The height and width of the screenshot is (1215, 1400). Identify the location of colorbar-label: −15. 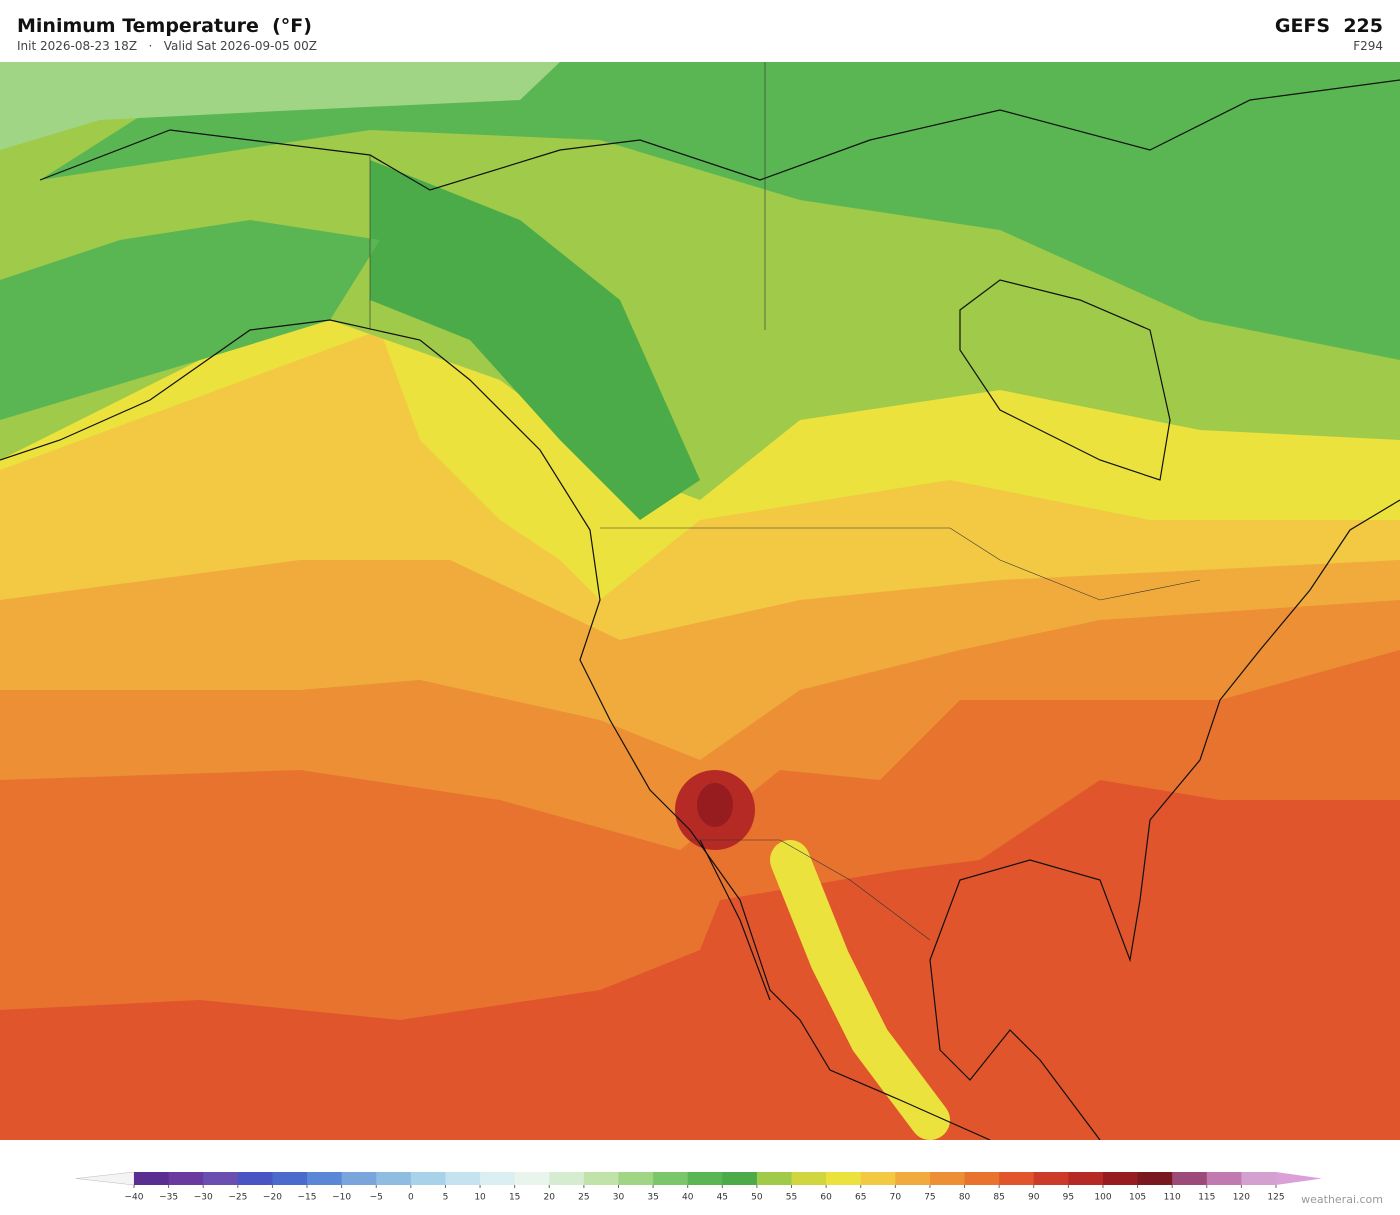
(307, 1198).